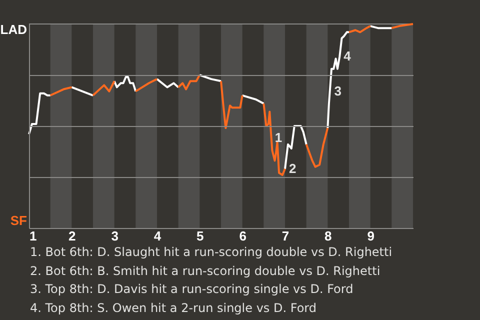 The image size is (480, 320). Describe the element at coordinates (278, 138) in the screenshot. I see `annotation: 1` at that location.